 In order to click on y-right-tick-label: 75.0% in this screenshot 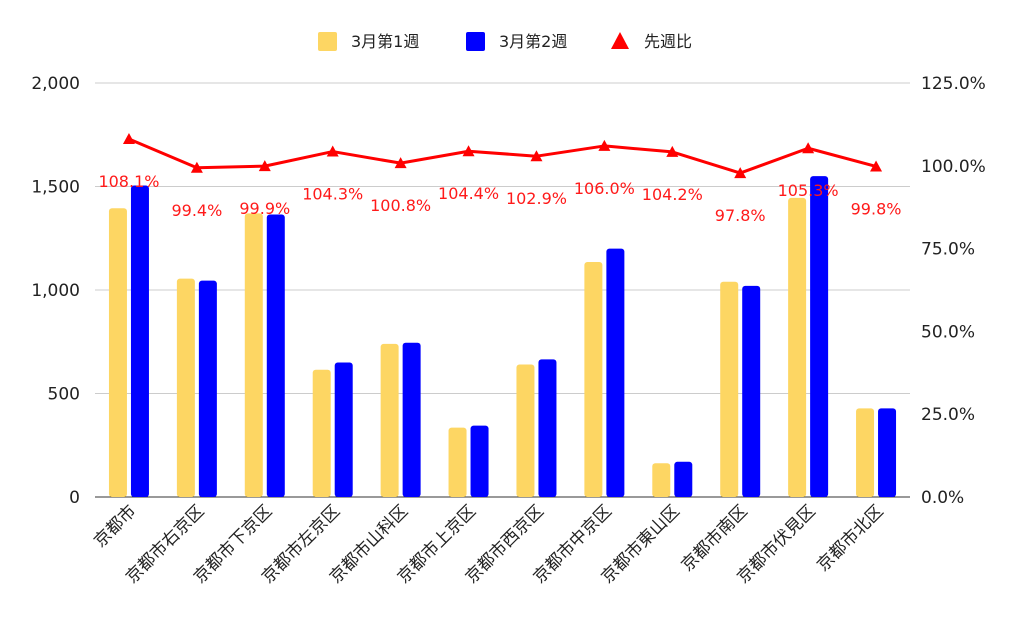, I will do `click(948, 250)`.